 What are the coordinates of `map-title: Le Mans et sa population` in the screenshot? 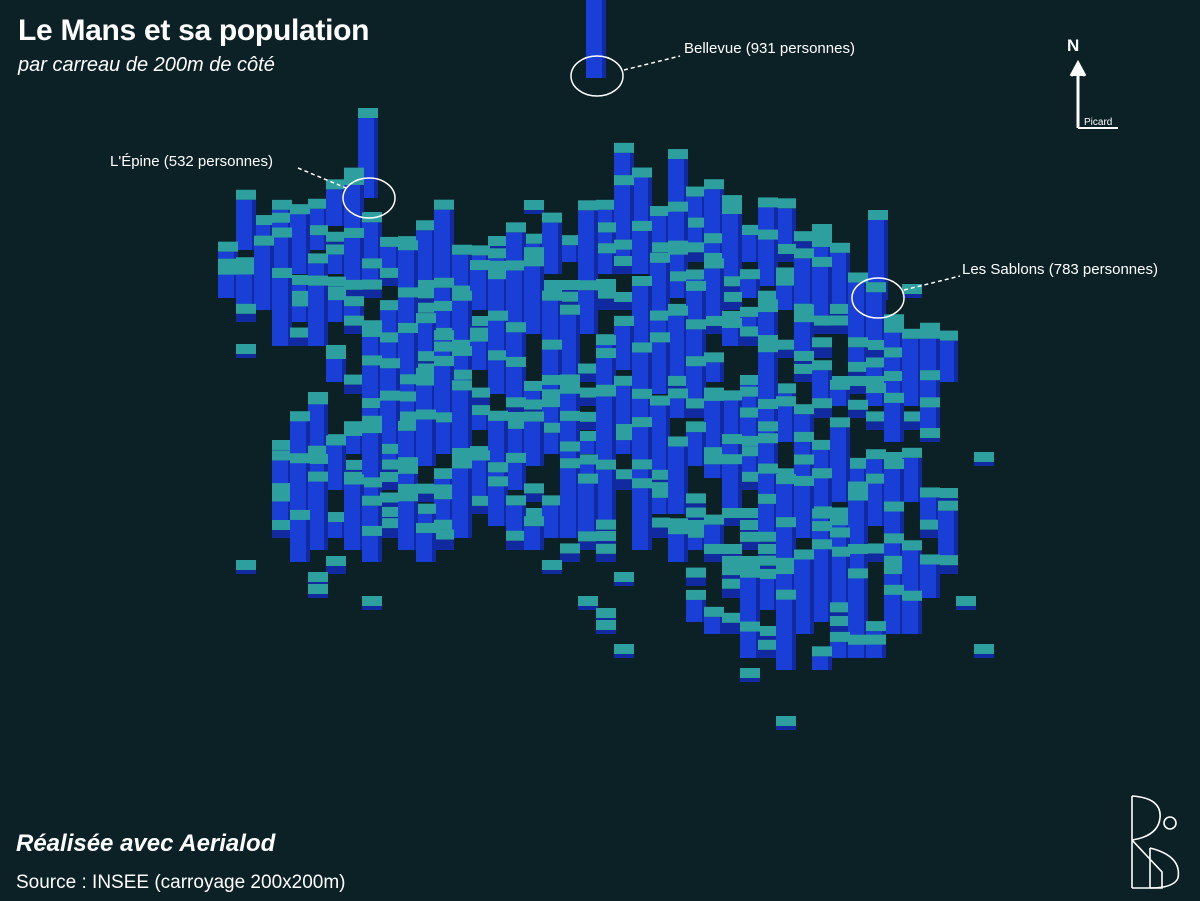 It's located at (194, 30).